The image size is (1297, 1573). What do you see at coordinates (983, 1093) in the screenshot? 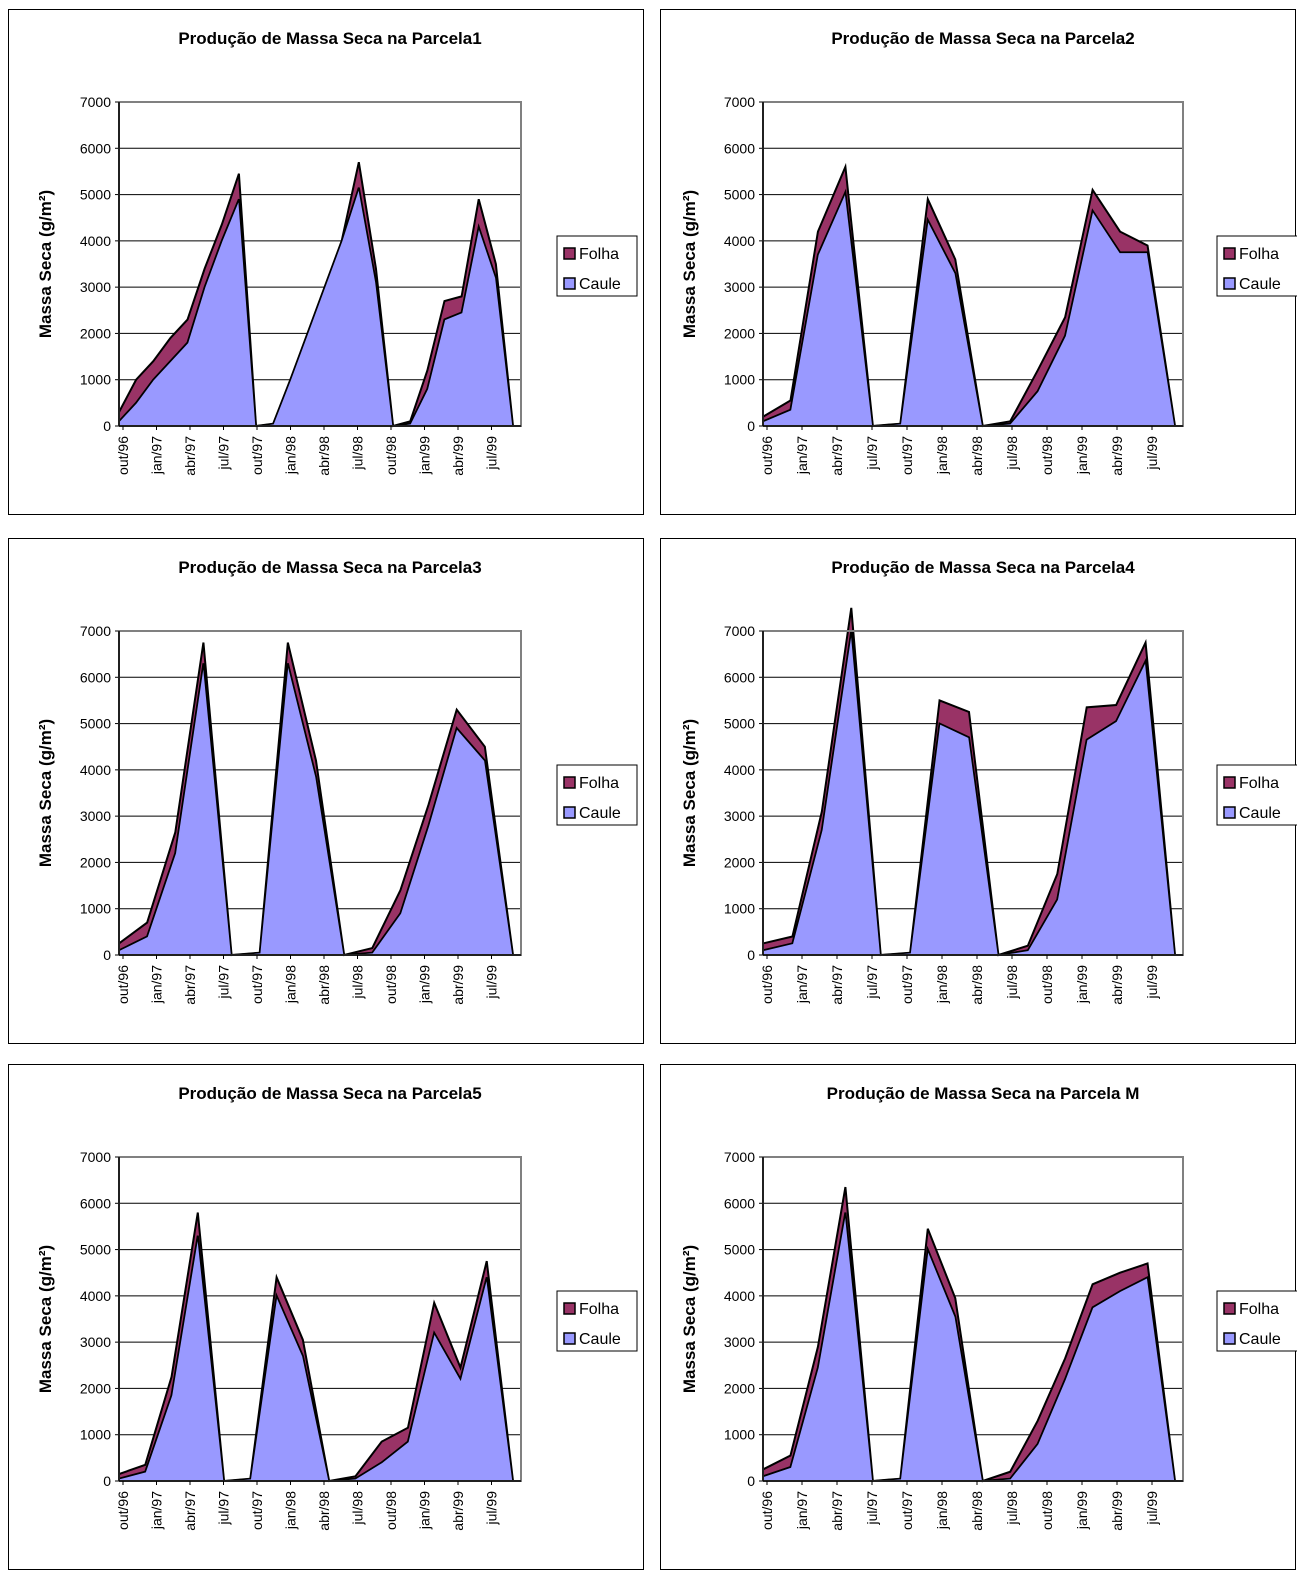
I see `chart-title: Produção de Massa Seca na Parcela M` at bounding box center [983, 1093].